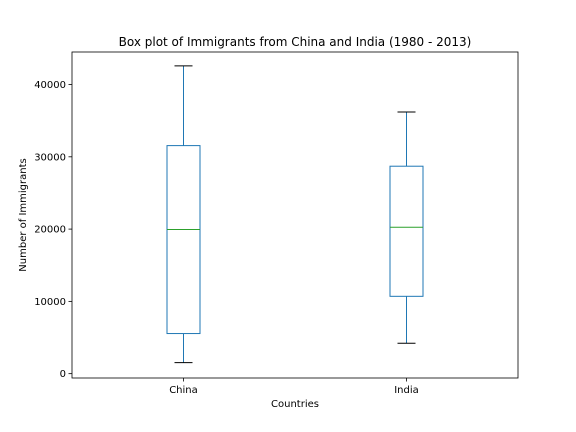 The height and width of the screenshot is (432, 576). I want to click on y-axis: 0 10000 20000 30000 40000, so click(53, 230).